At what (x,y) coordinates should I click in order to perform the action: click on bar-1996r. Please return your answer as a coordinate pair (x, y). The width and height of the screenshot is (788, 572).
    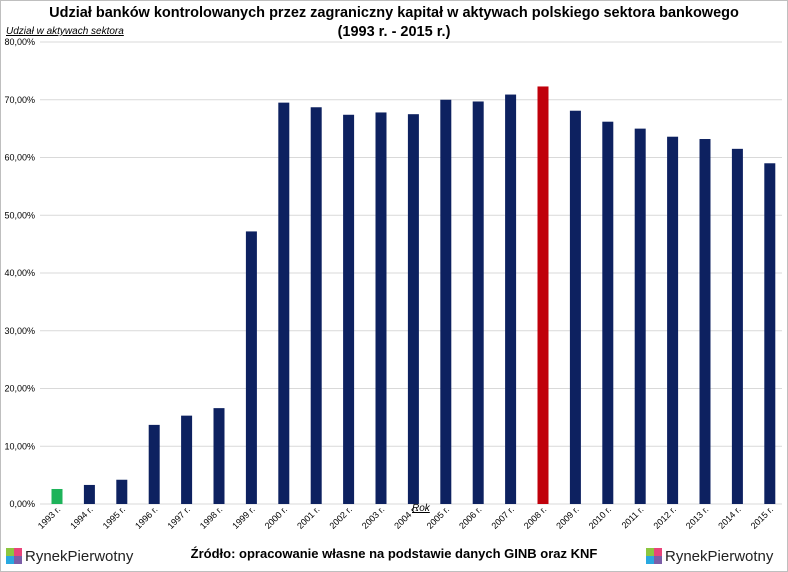
    Looking at the image, I should click on (154, 464).